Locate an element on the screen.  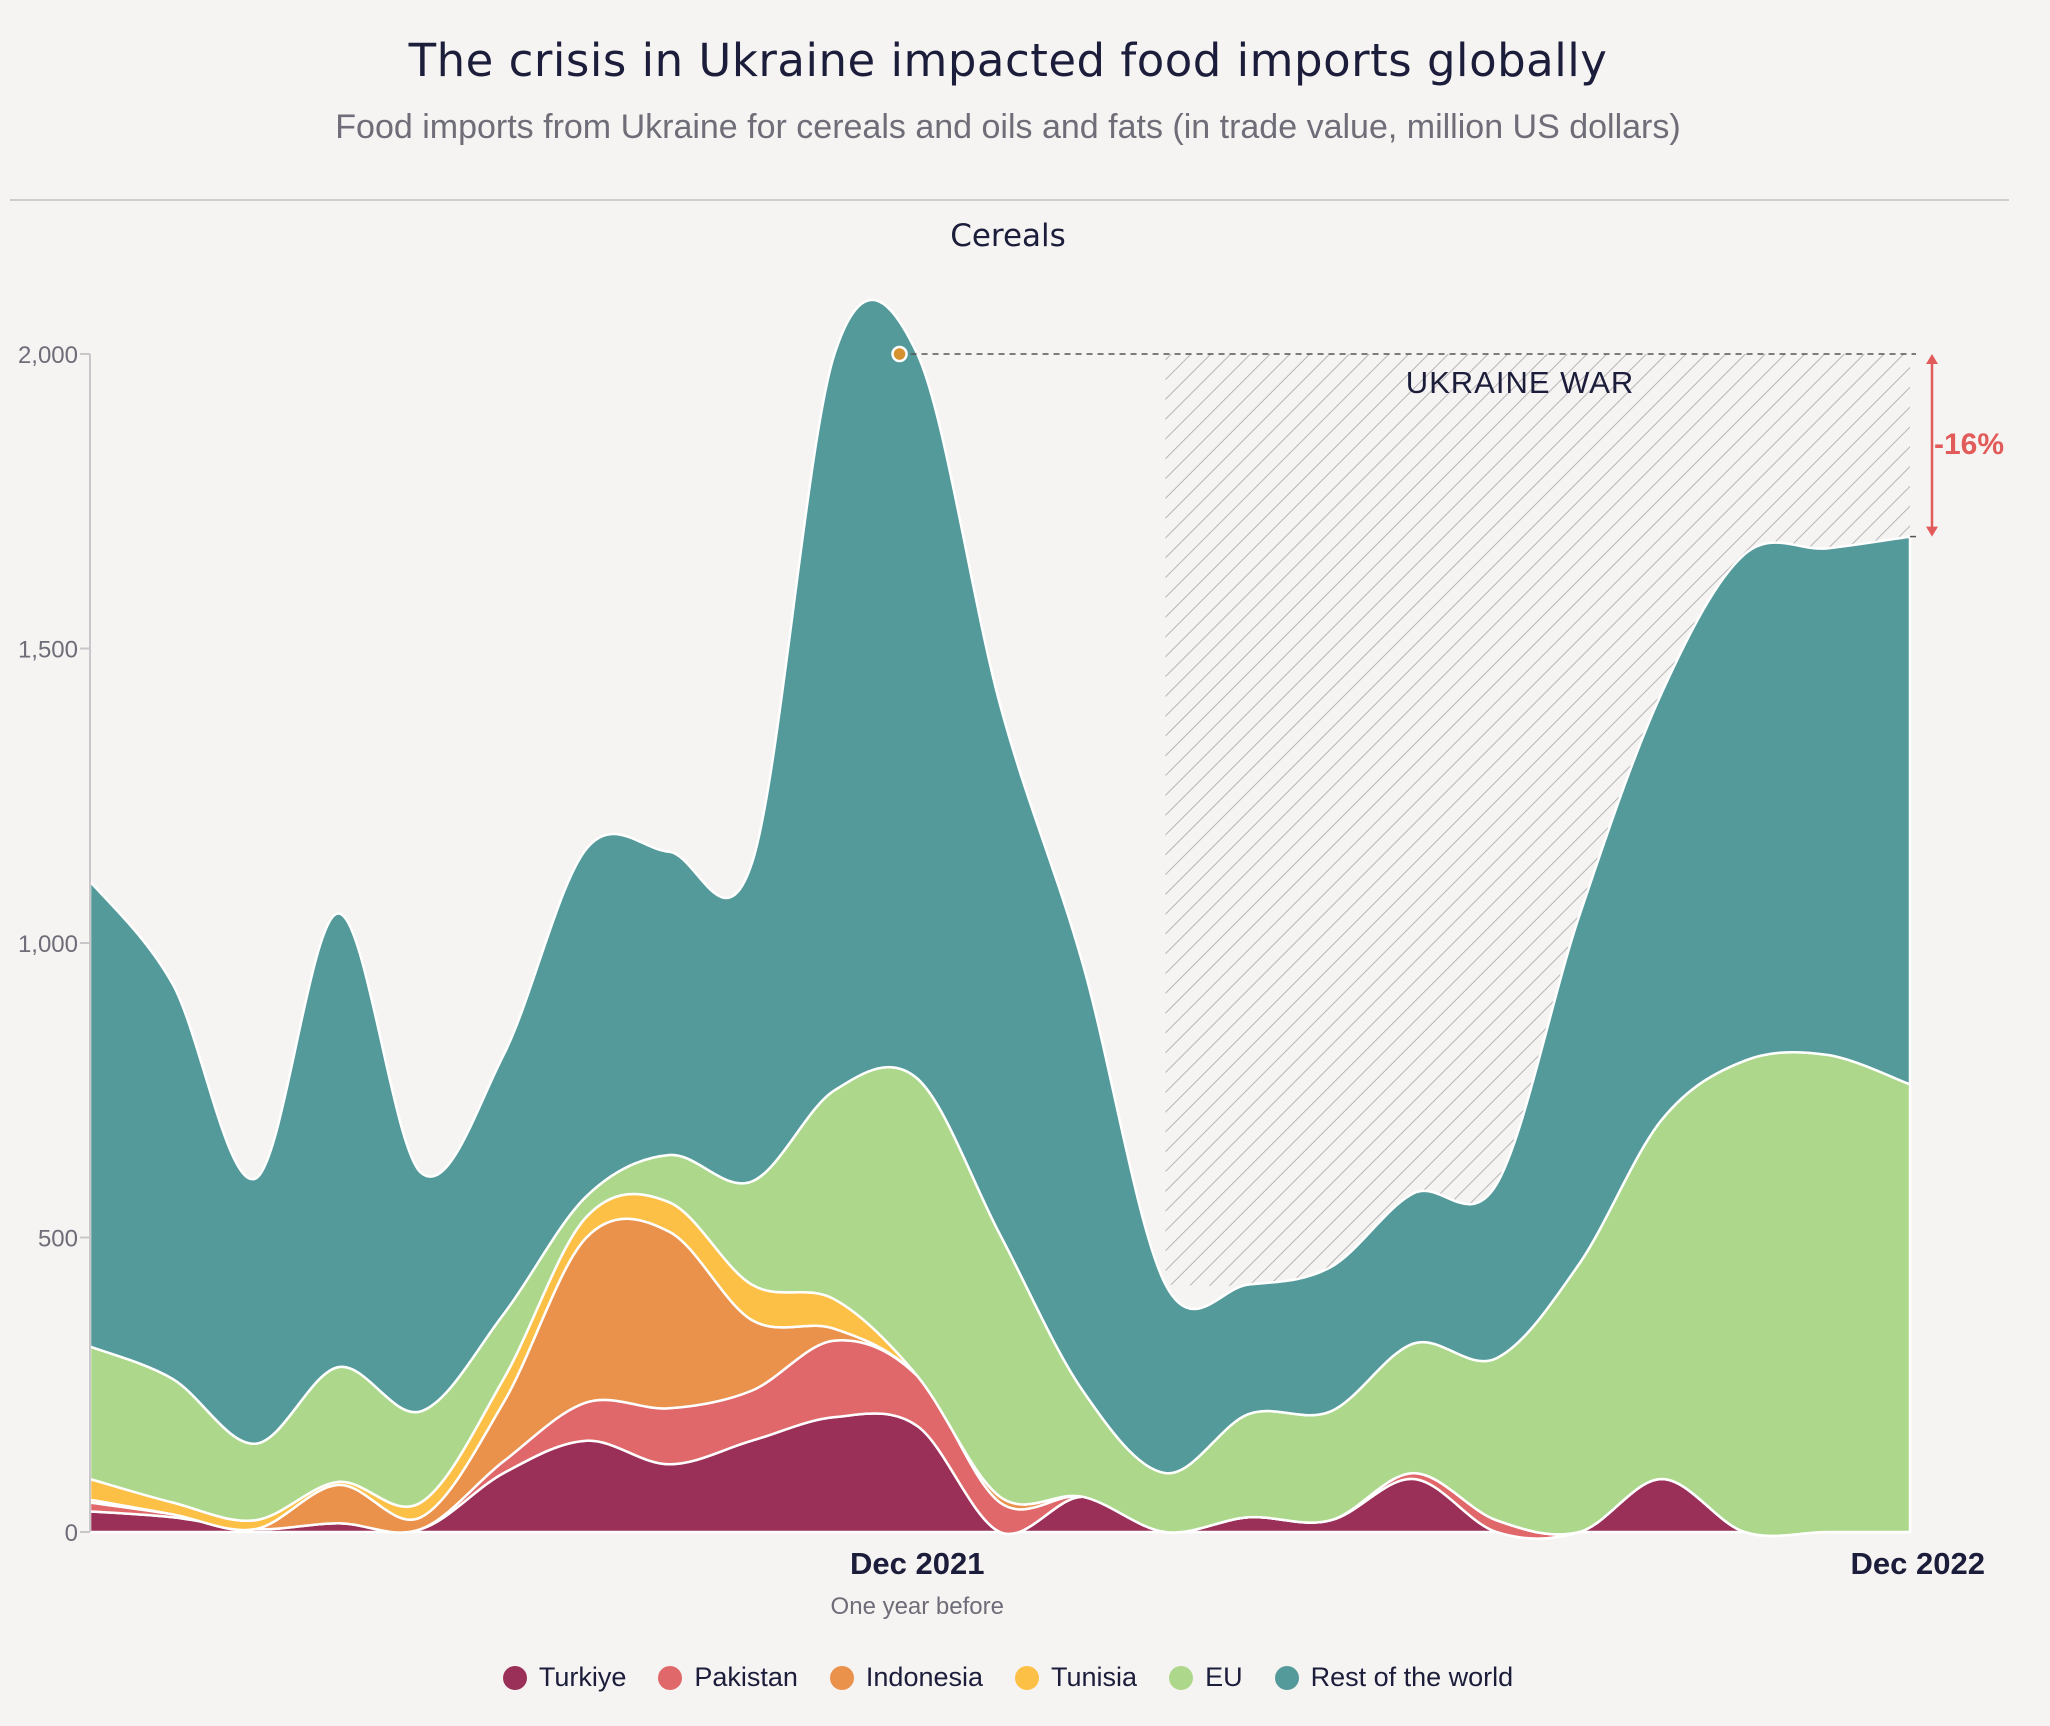
x-sublabel: One year before is located at coordinates (917, 1606).